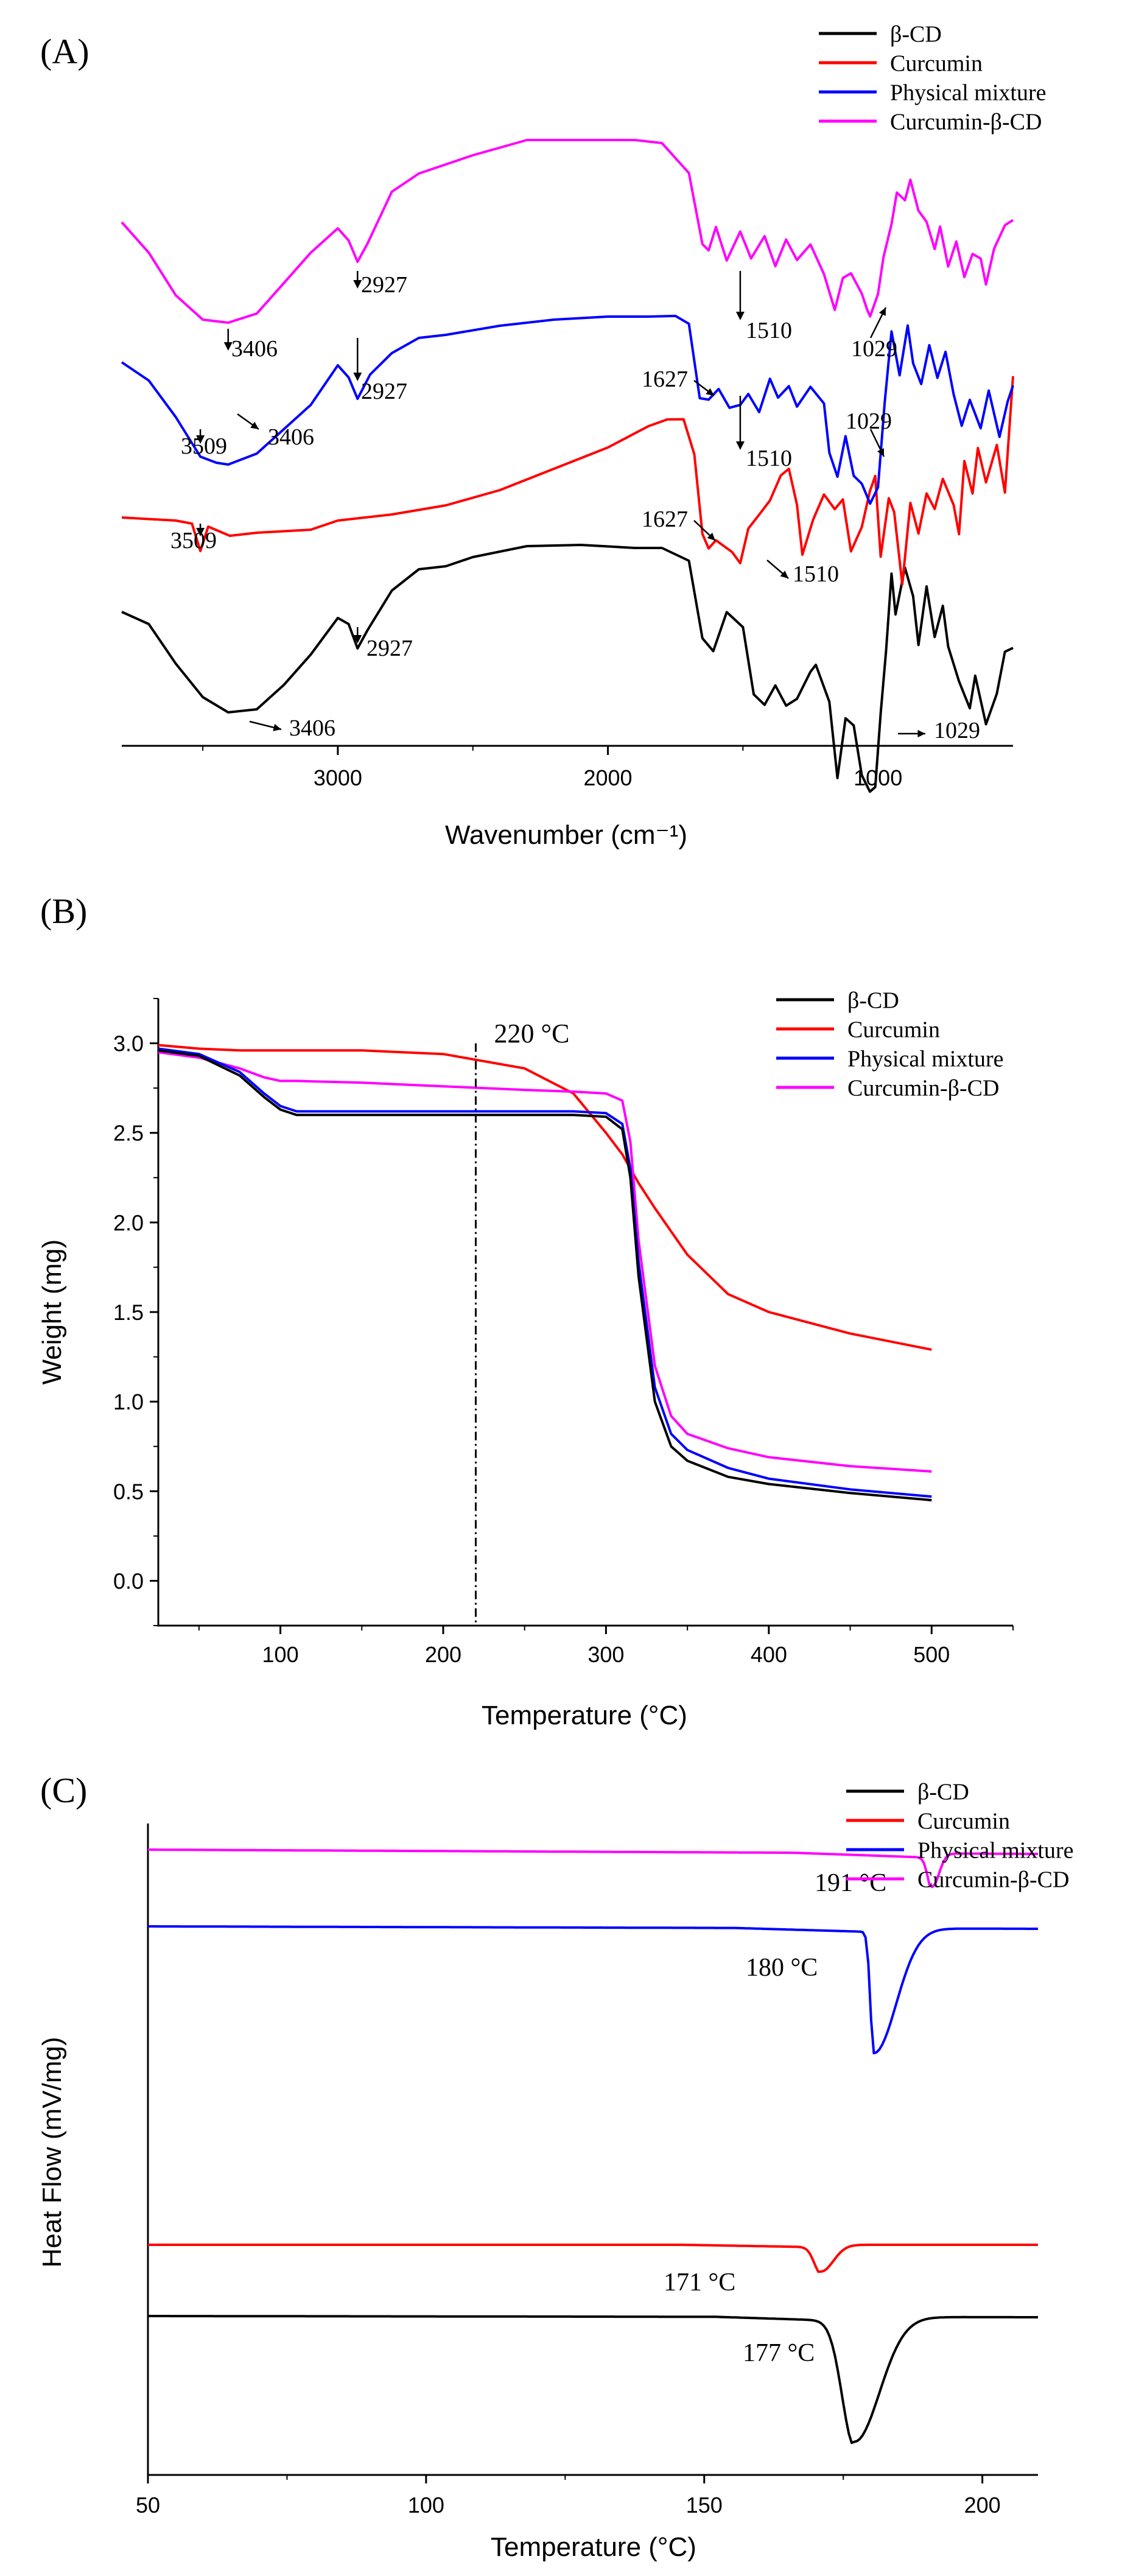 This screenshot has width=1136, height=2576. I want to click on x-tick-label: 500, so click(932, 1654).